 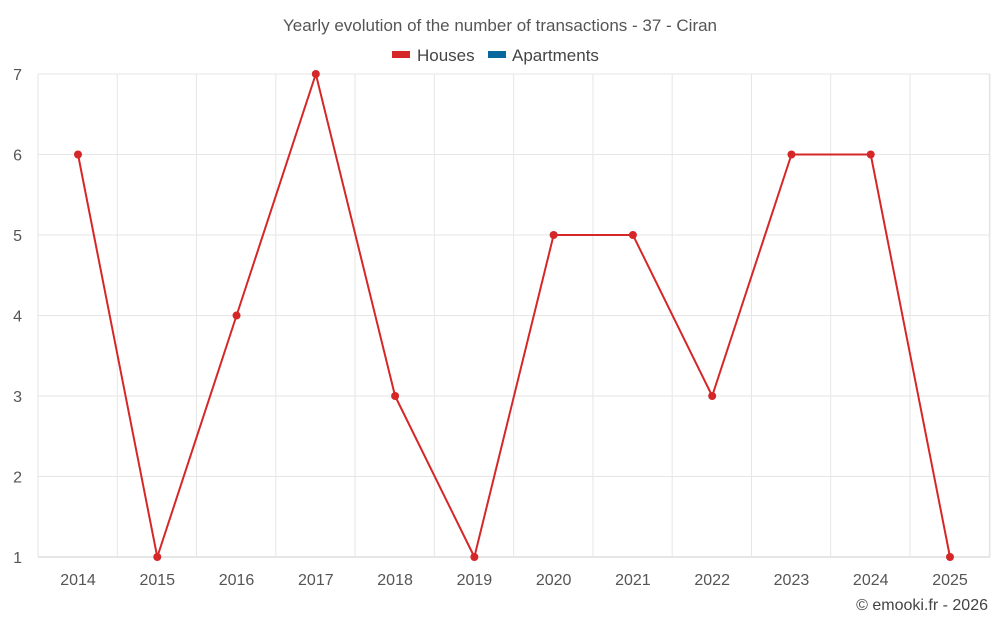 I want to click on x-tick-label: 2017, so click(x=316, y=580).